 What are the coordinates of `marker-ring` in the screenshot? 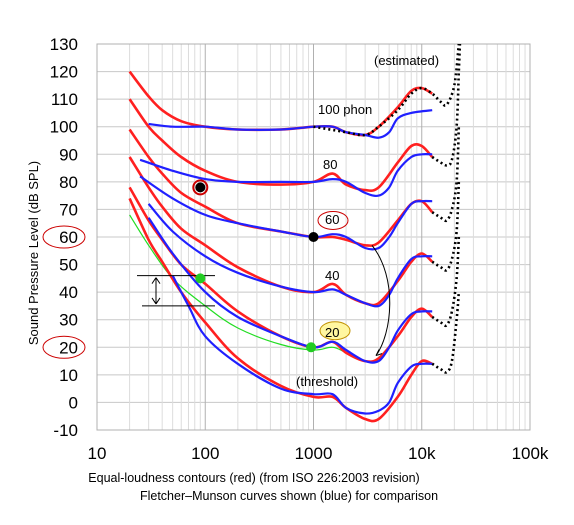 It's located at (200, 187).